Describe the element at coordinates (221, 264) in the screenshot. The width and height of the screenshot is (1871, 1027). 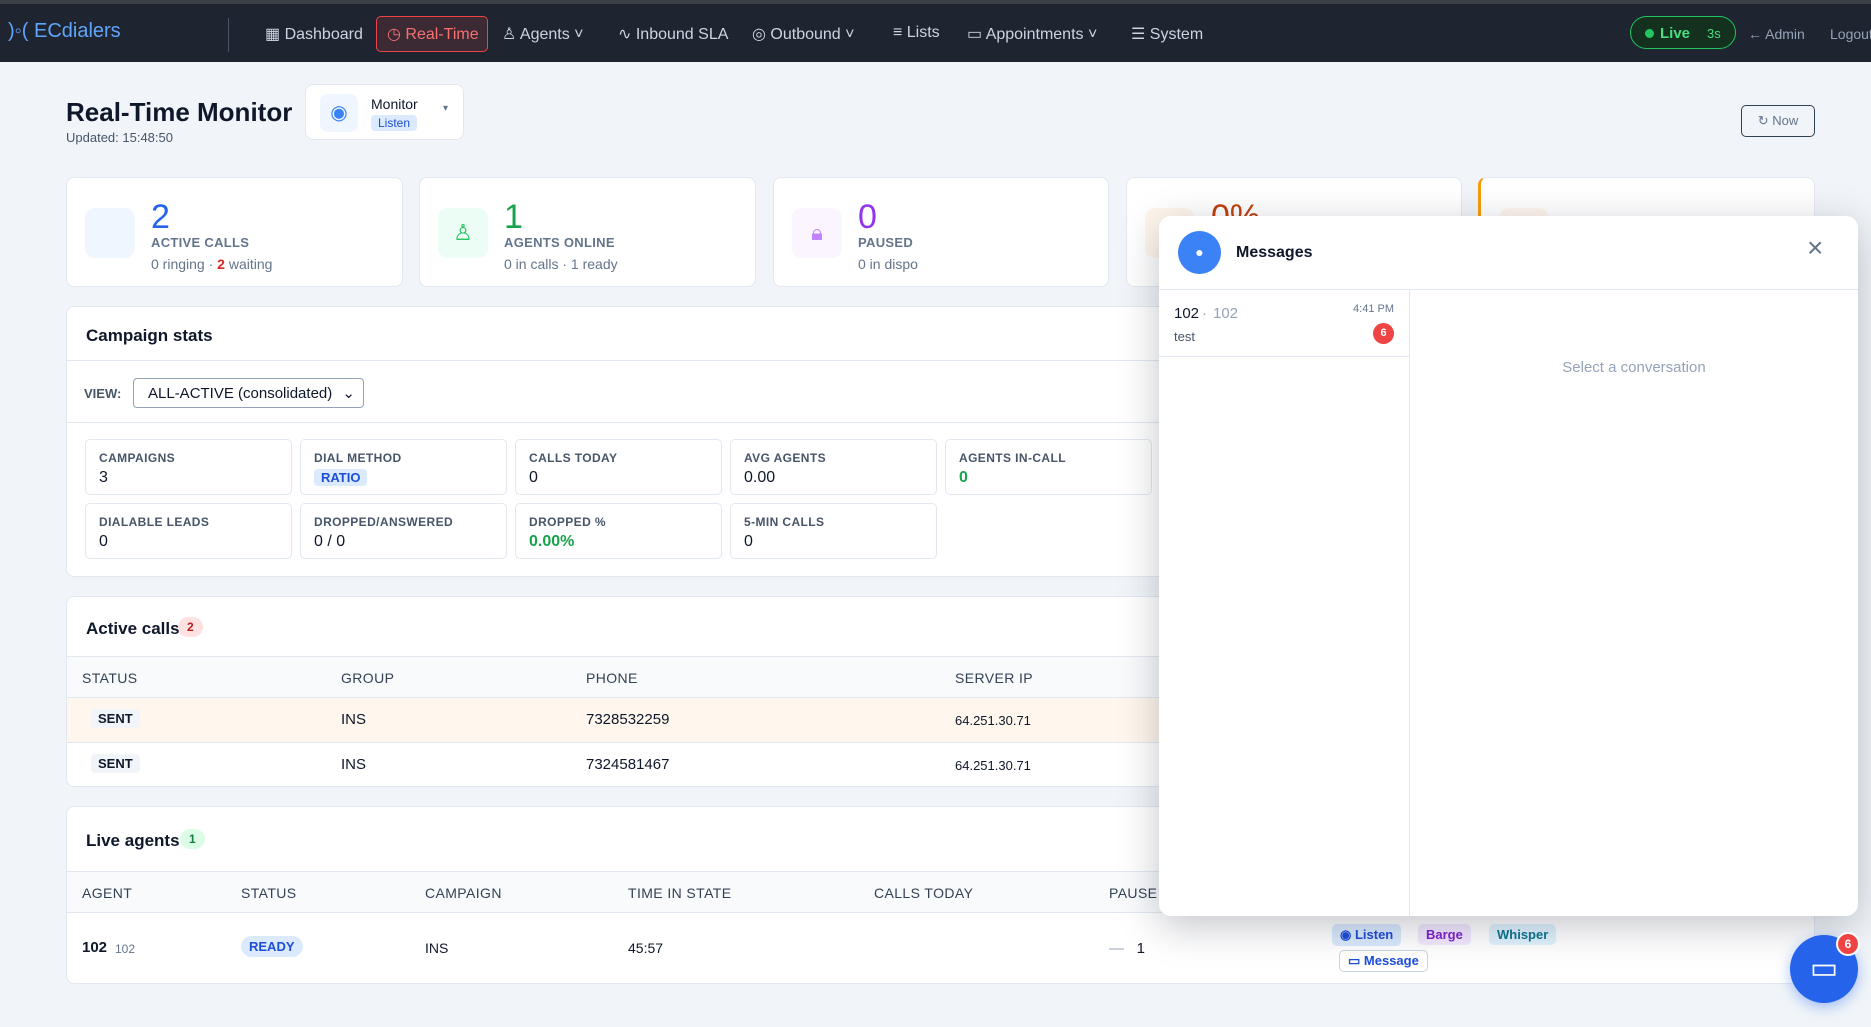
I see `kpi-sub-highlight: 2` at that location.